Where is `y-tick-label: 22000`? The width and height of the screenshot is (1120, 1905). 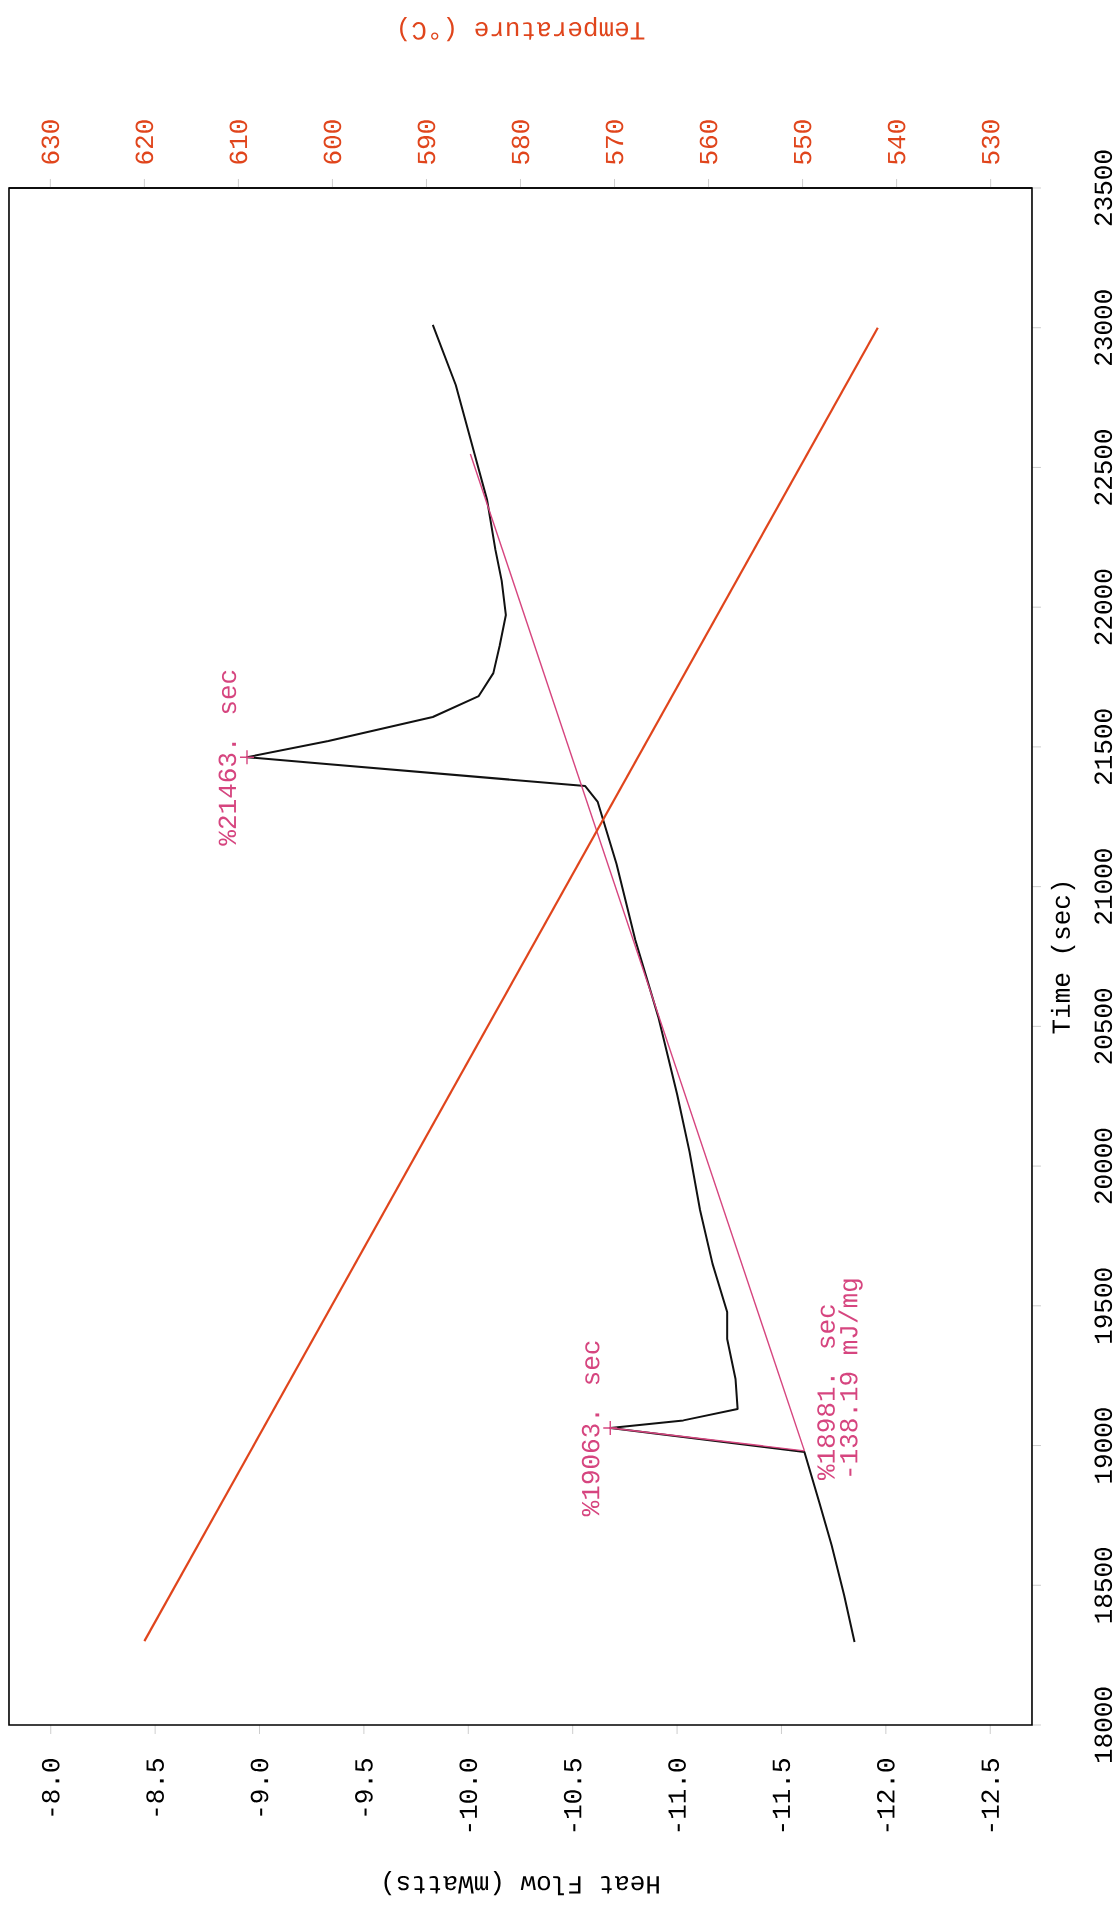 y-tick-label: 22000 is located at coordinates (1103, 607).